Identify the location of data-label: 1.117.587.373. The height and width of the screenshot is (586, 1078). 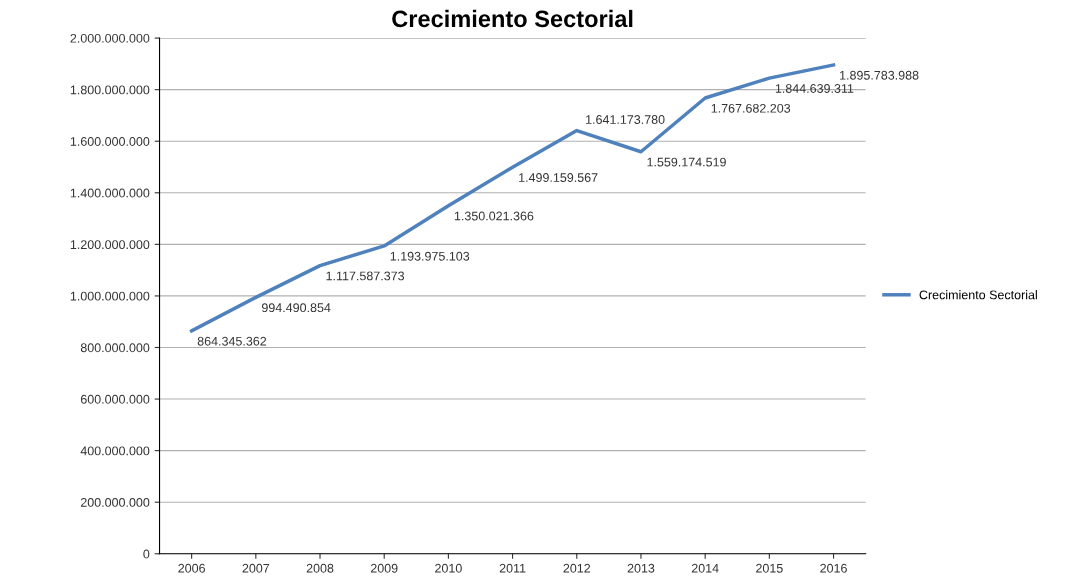
(365, 276).